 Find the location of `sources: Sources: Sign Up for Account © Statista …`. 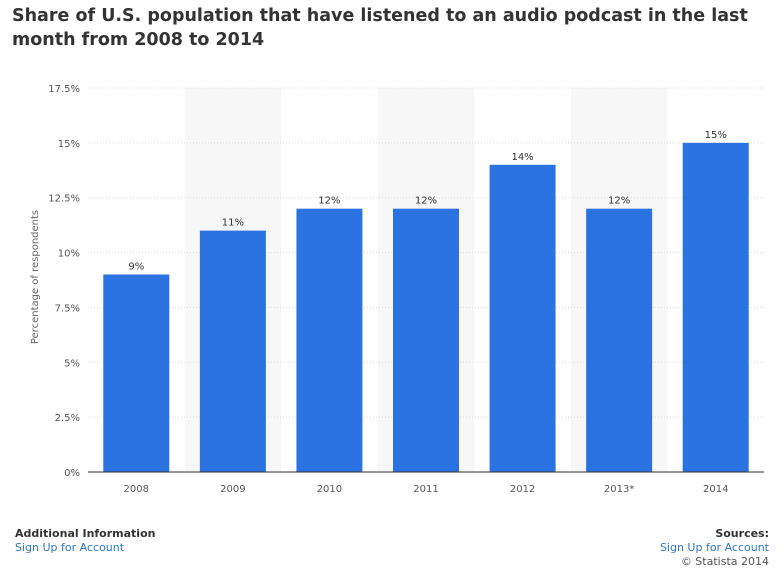

sources: Sources: Sign Up for Account © Statista … is located at coordinates (714, 548).